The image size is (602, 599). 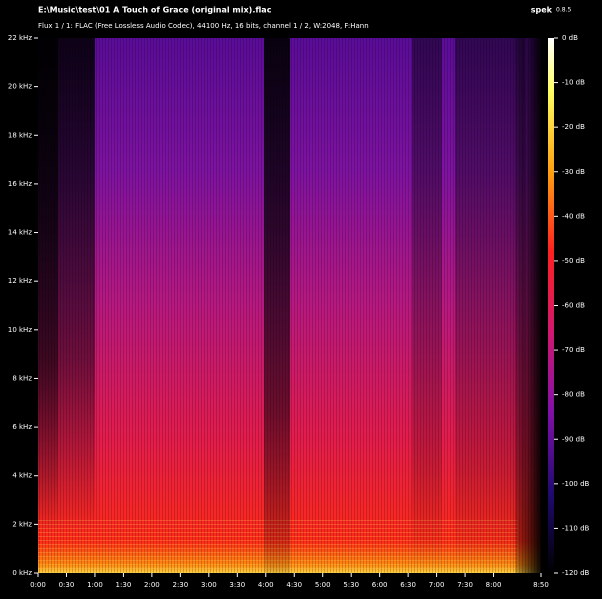 What do you see at coordinates (437, 585) in the screenshot?
I see `x-tick-label: 7:00` at bounding box center [437, 585].